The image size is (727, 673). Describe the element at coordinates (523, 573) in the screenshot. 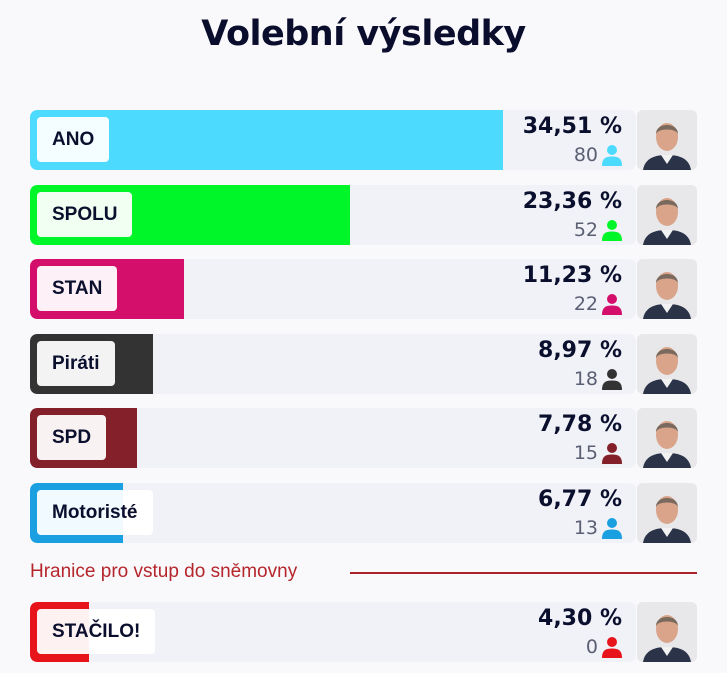

I see `threshold-line` at that location.